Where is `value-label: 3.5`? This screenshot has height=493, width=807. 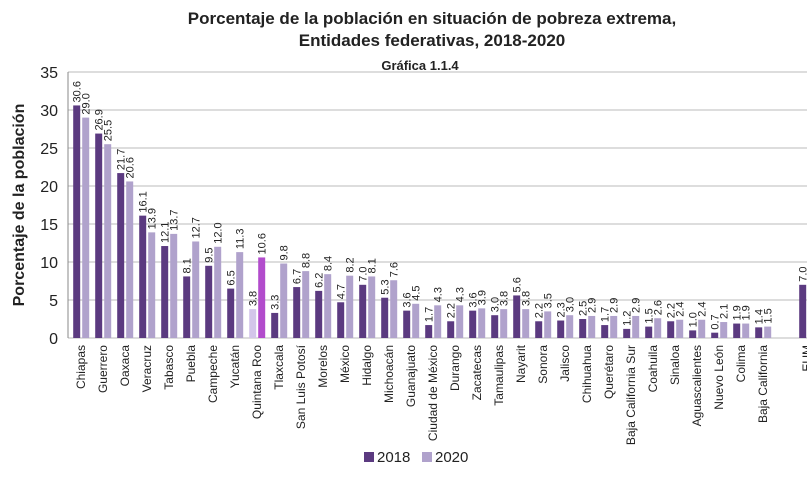 value-label: 3.5 is located at coordinates (549, 300).